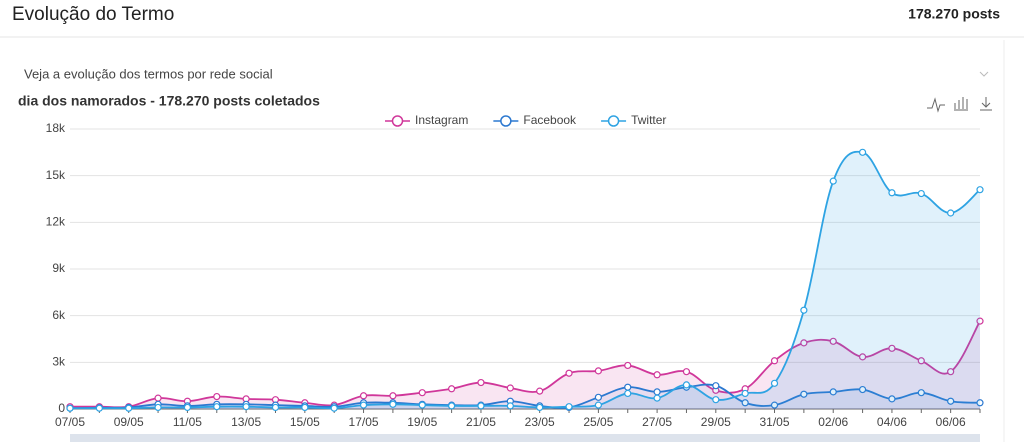 The width and height of the screenshot is (1024, 447). What do you see at coordinates (657, 422) in the screenshot?
I see `x-tick-label: 27/05` at bounding box center [657, 422].